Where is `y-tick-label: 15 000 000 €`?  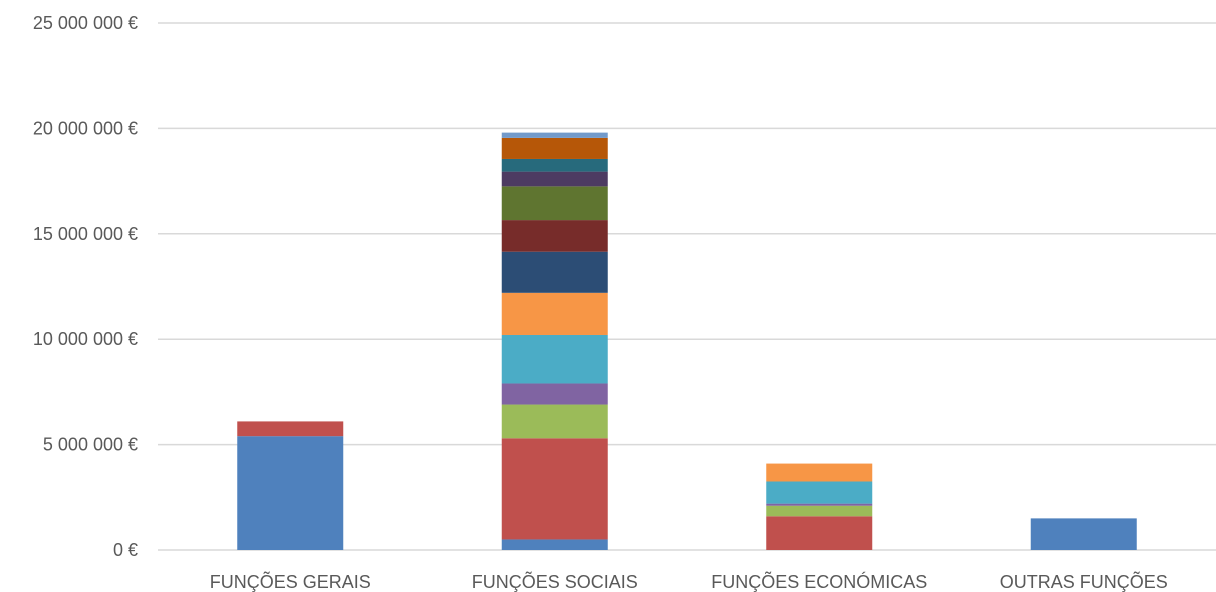
y-tick-label: 15 000 000 € is located at coordinates (85, 234).